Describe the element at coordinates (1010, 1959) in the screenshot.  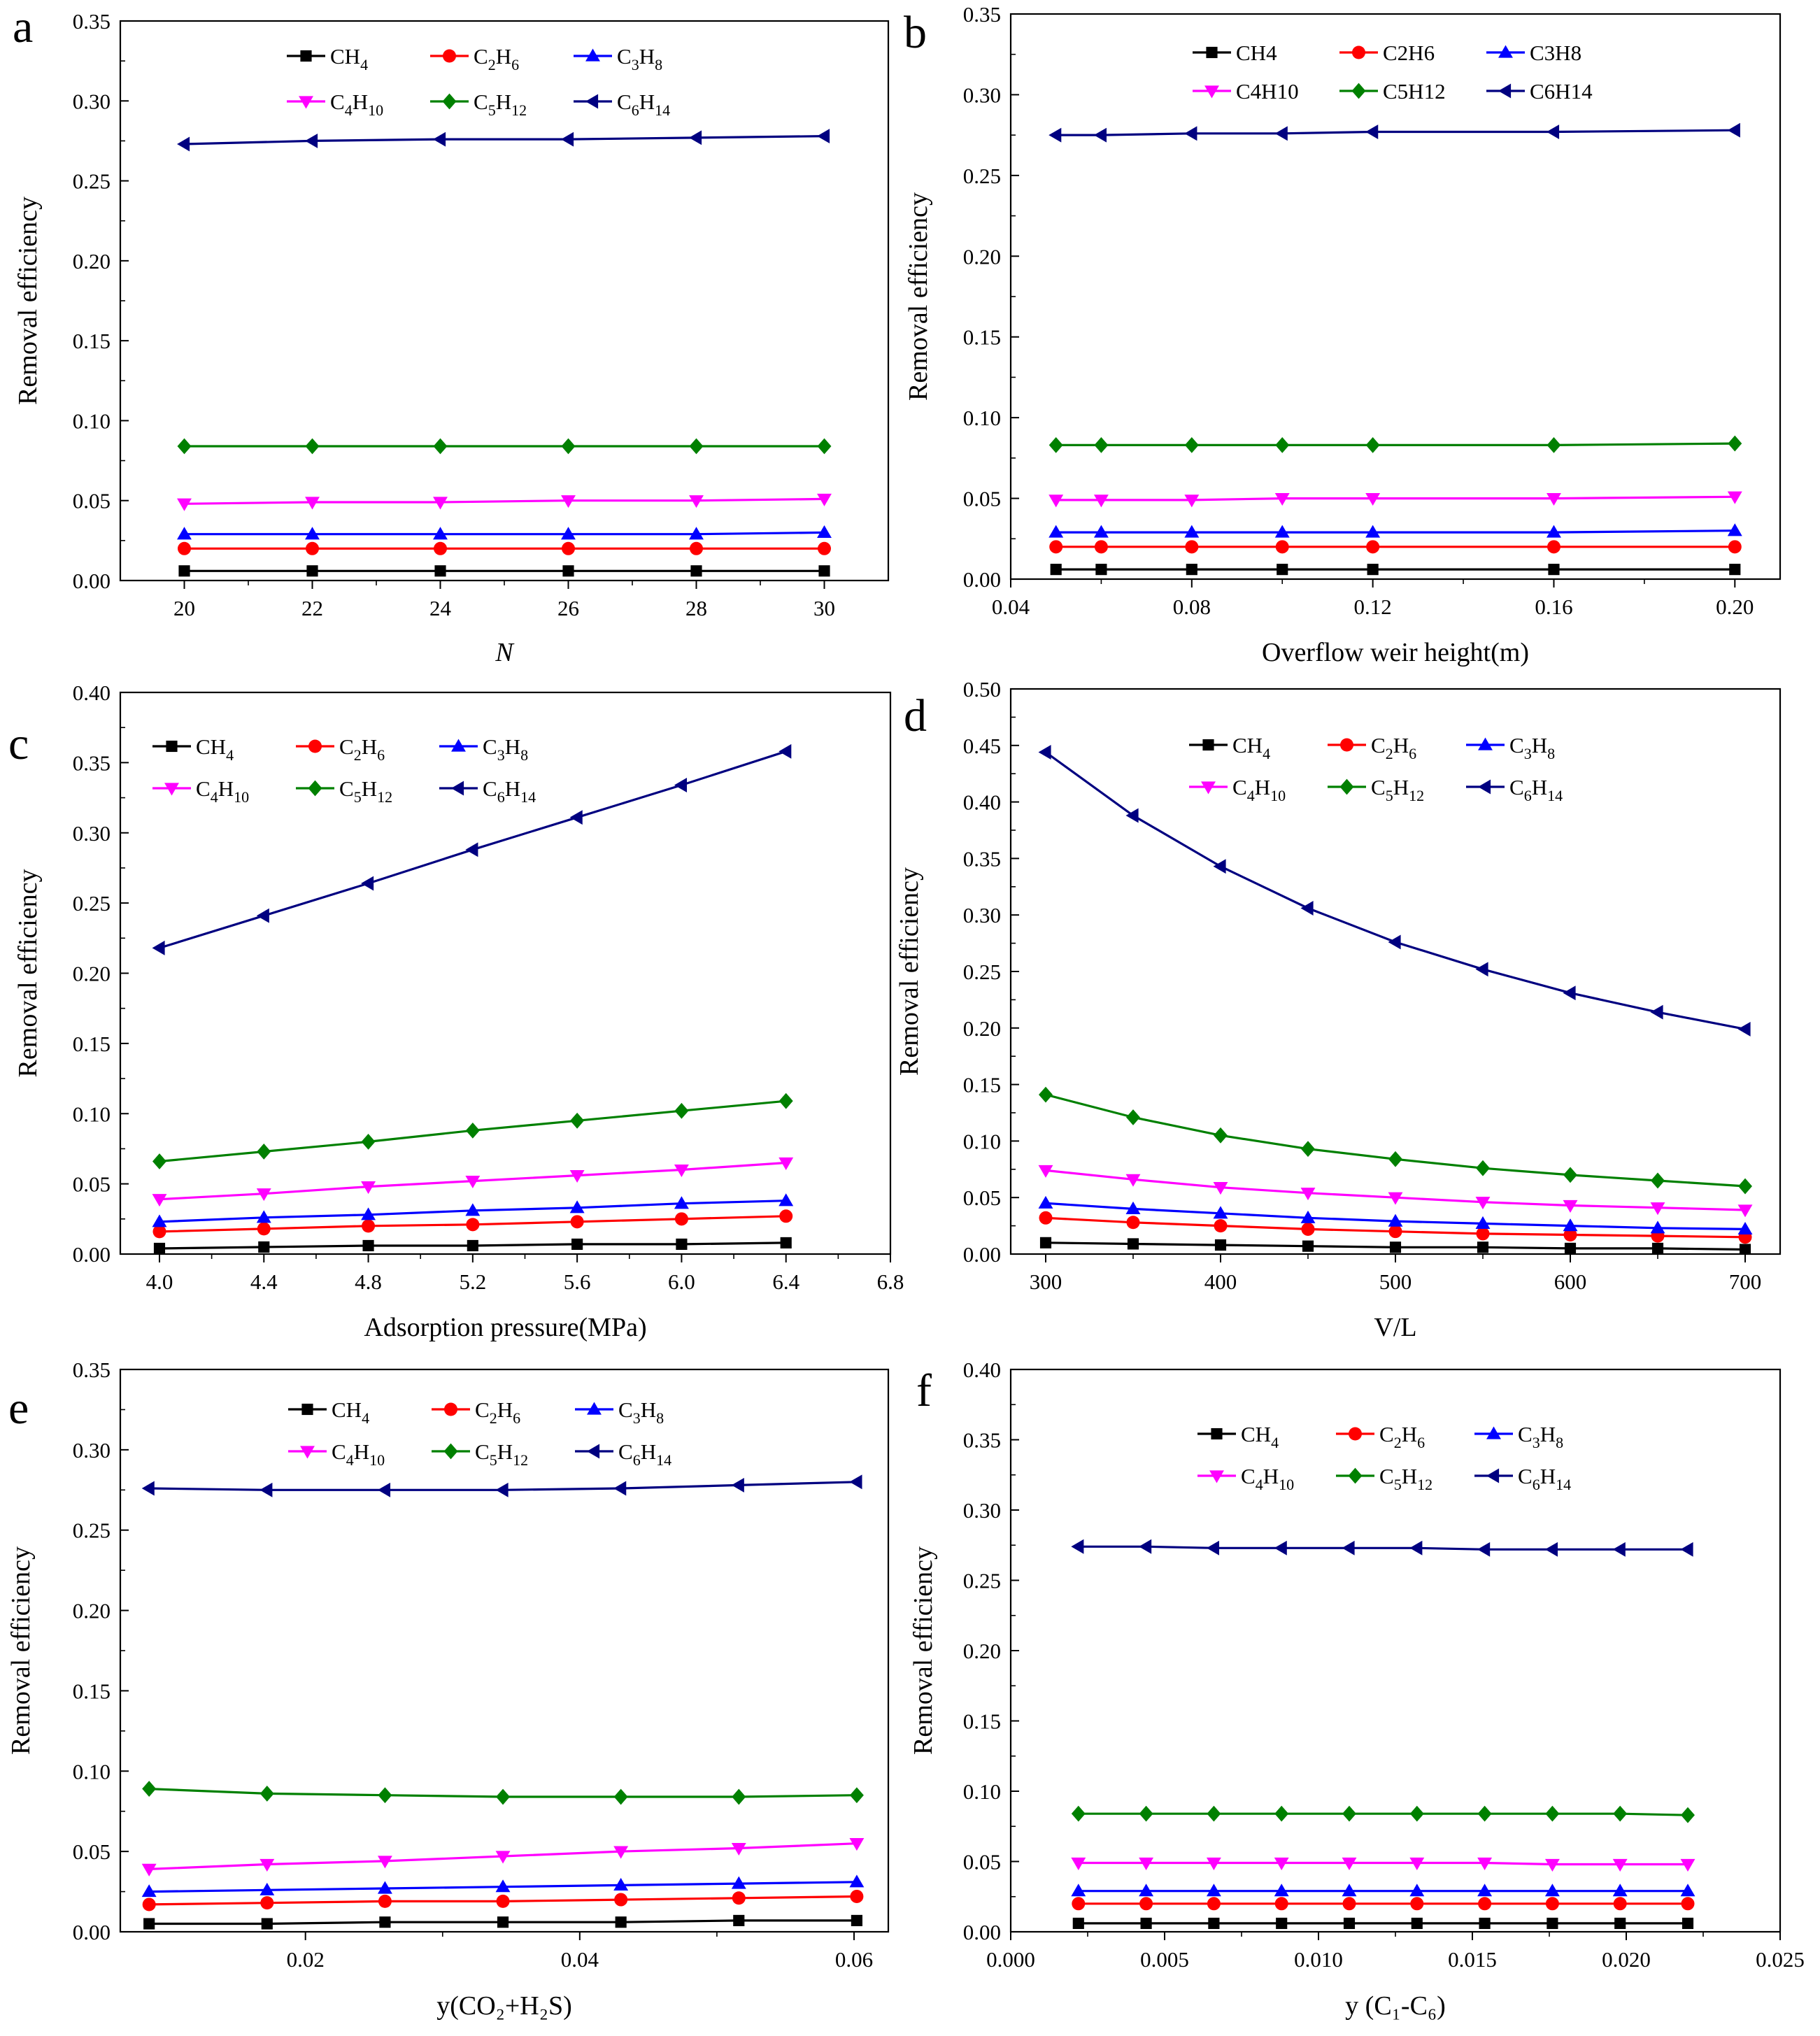
I see `x-tick-label: 0.000` at that location.